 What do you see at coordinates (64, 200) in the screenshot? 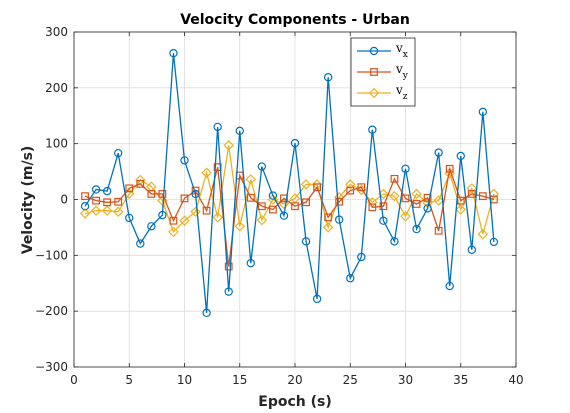
I see `y-tick-label: 0` at bounding box center [64, 200].